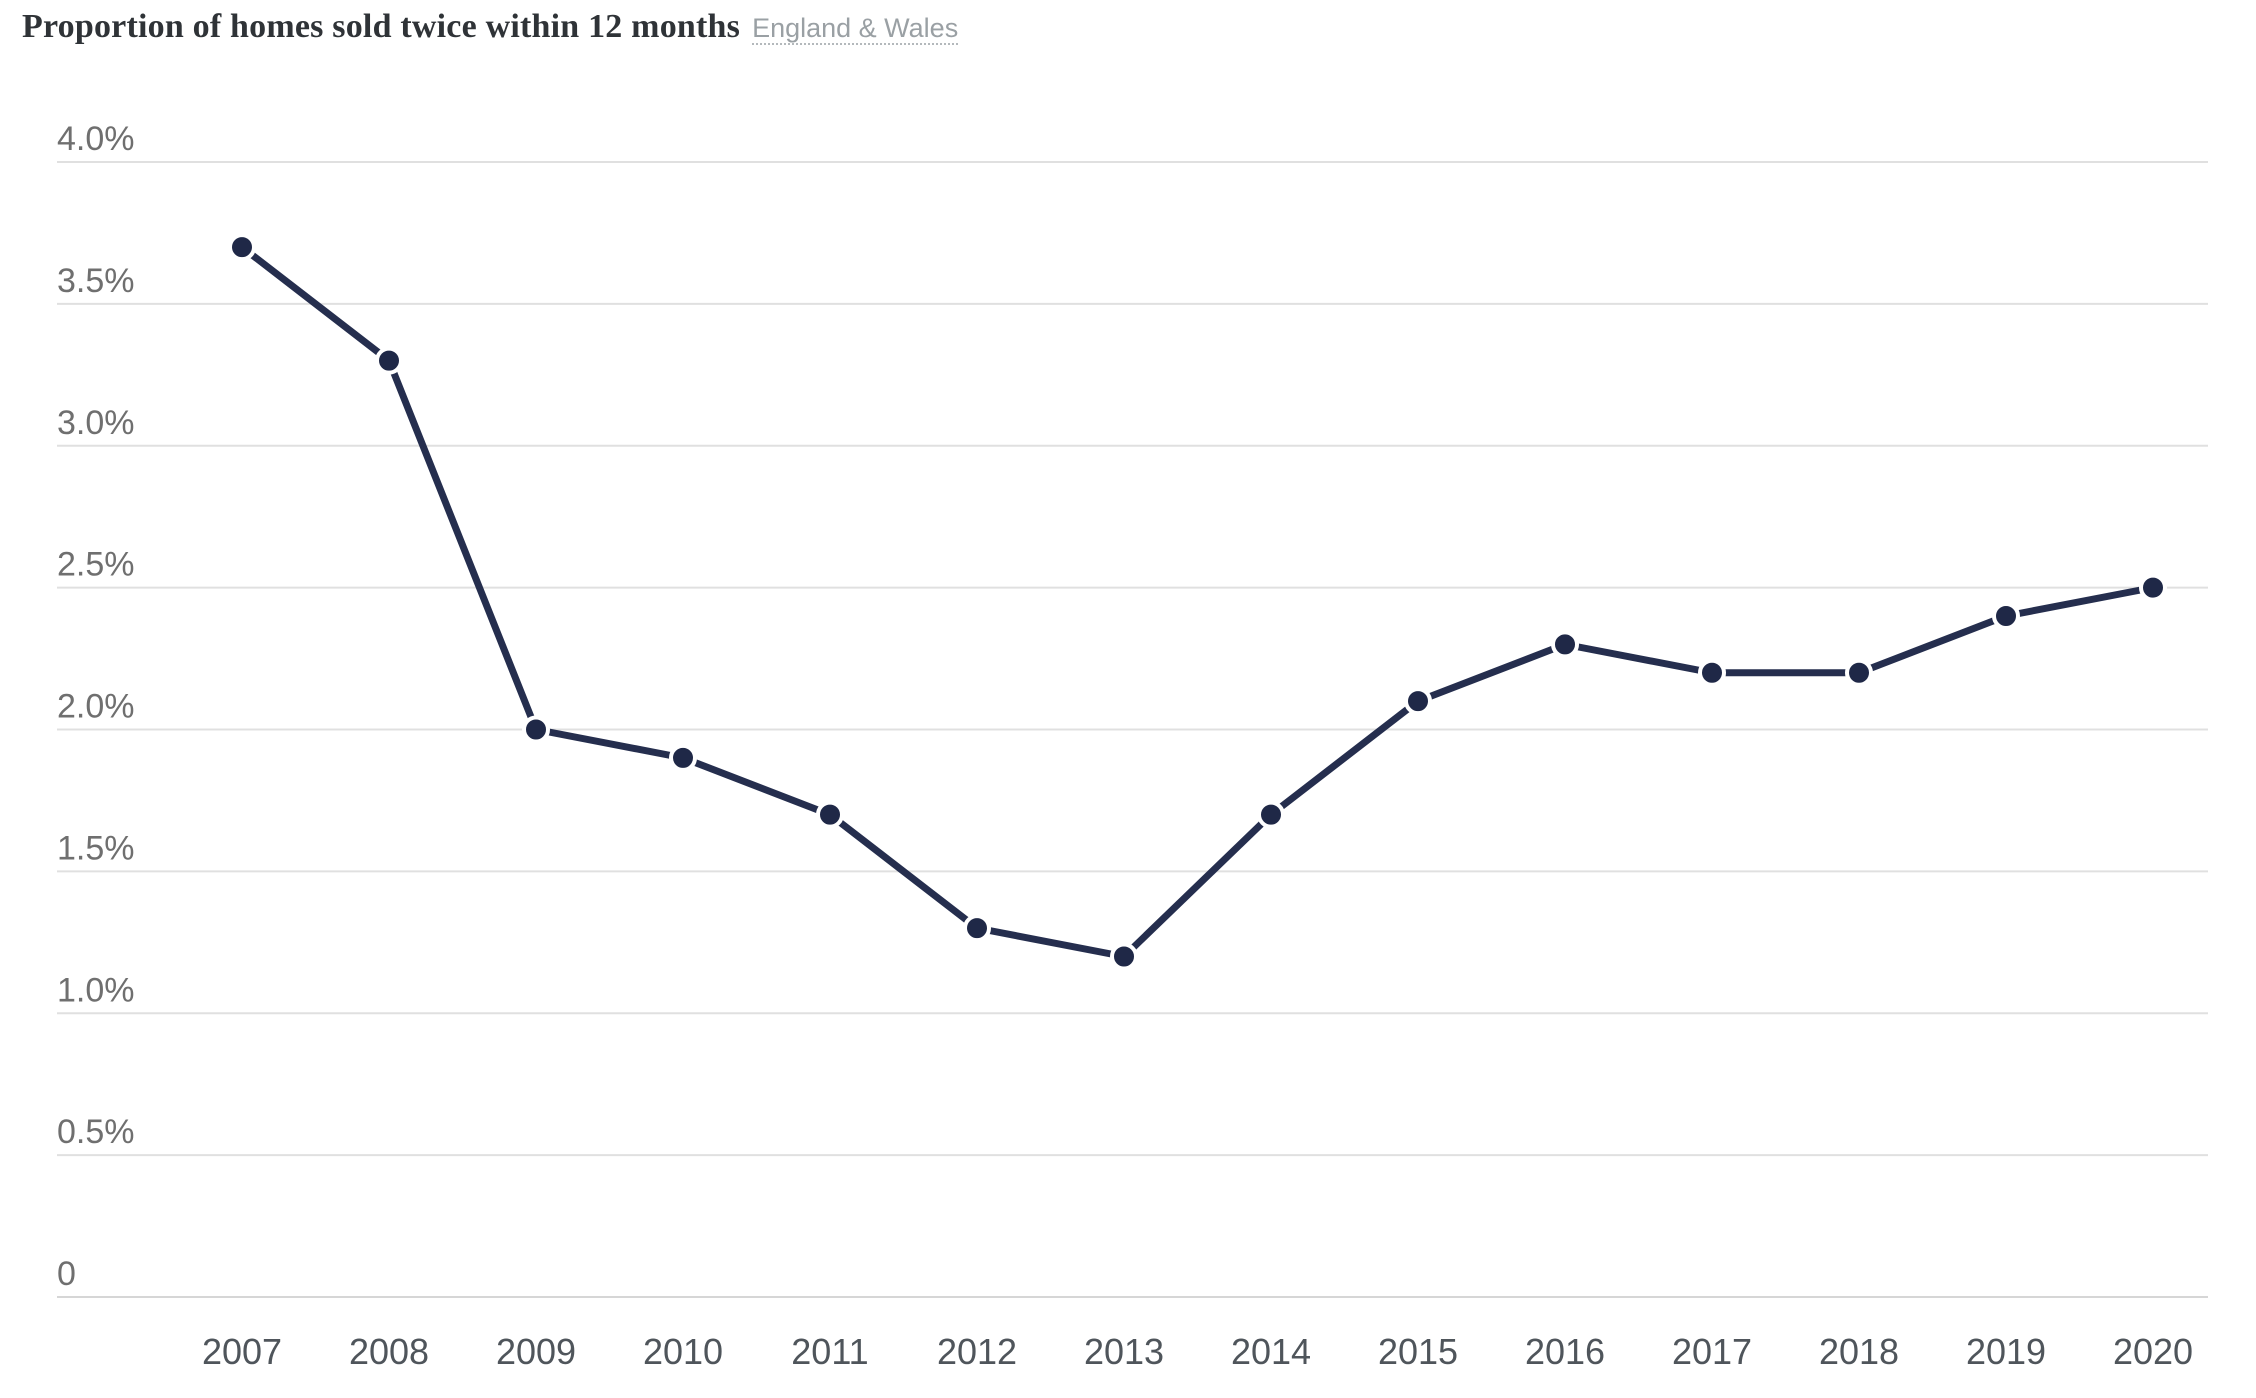  What do you see at coordinates (536, 1351) in the screenshot?
I see `x-tick-label: 2009` at bounding box center [536, 1351].